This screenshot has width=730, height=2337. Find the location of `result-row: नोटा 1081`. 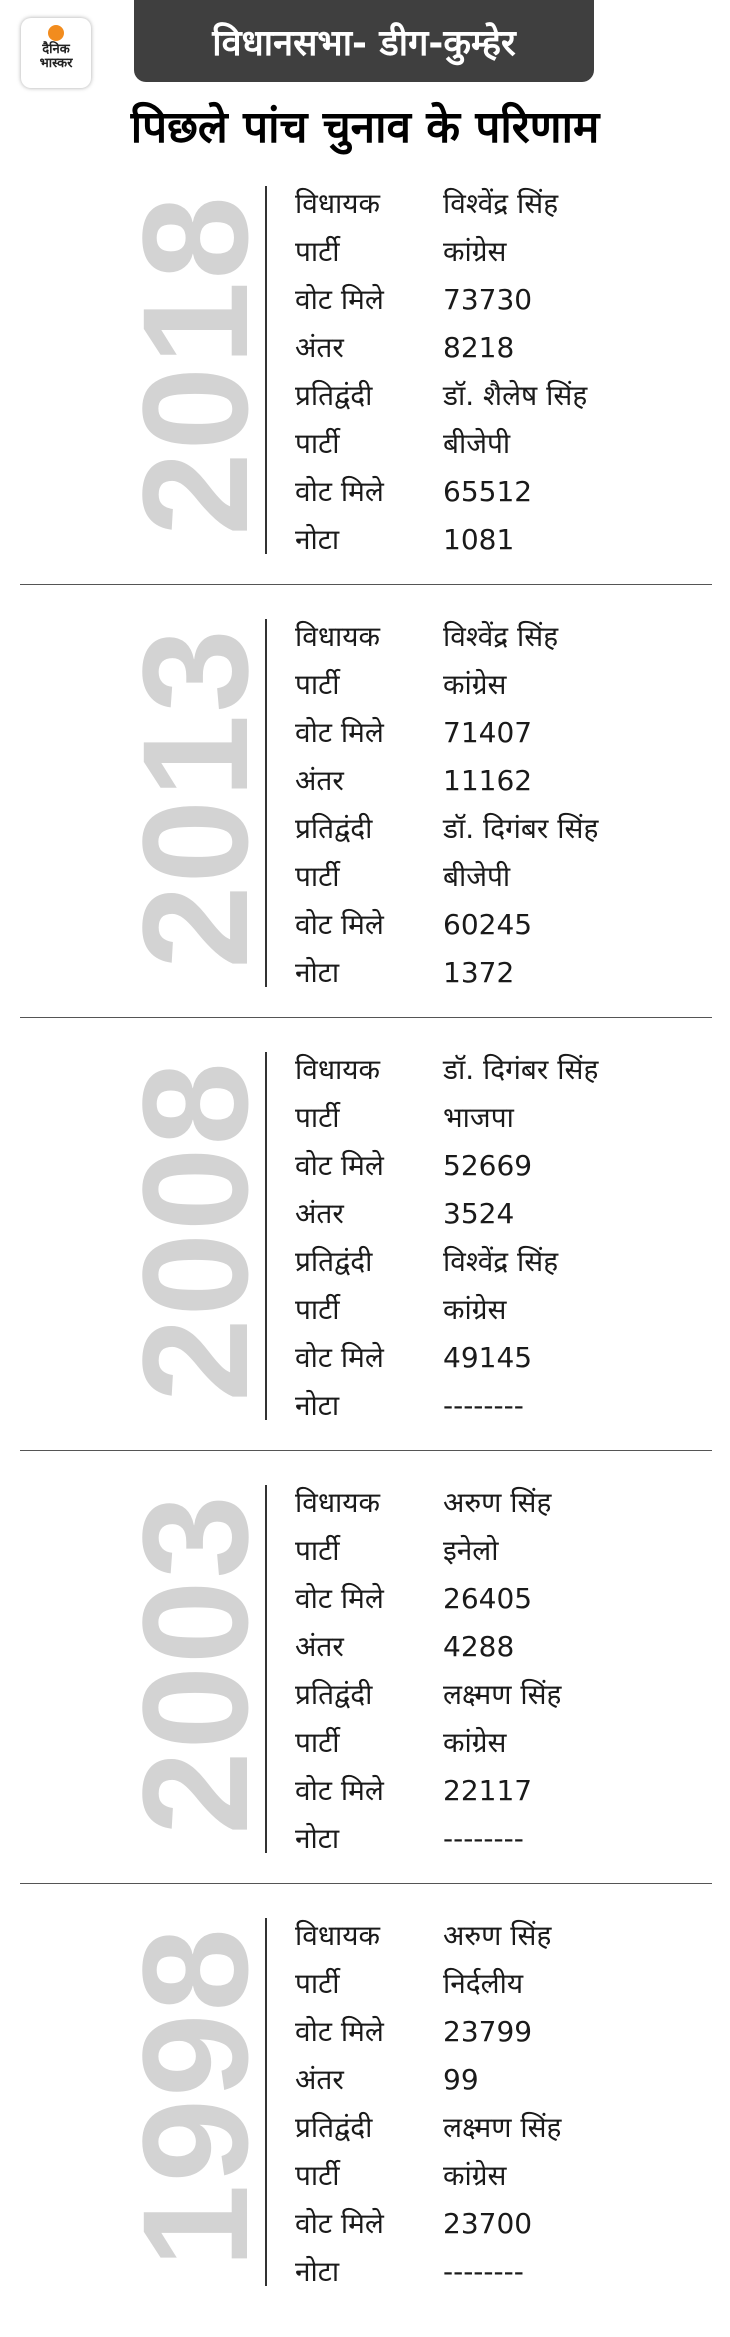

result-row: नोटा 1081 is located at coordinates (365, 540).